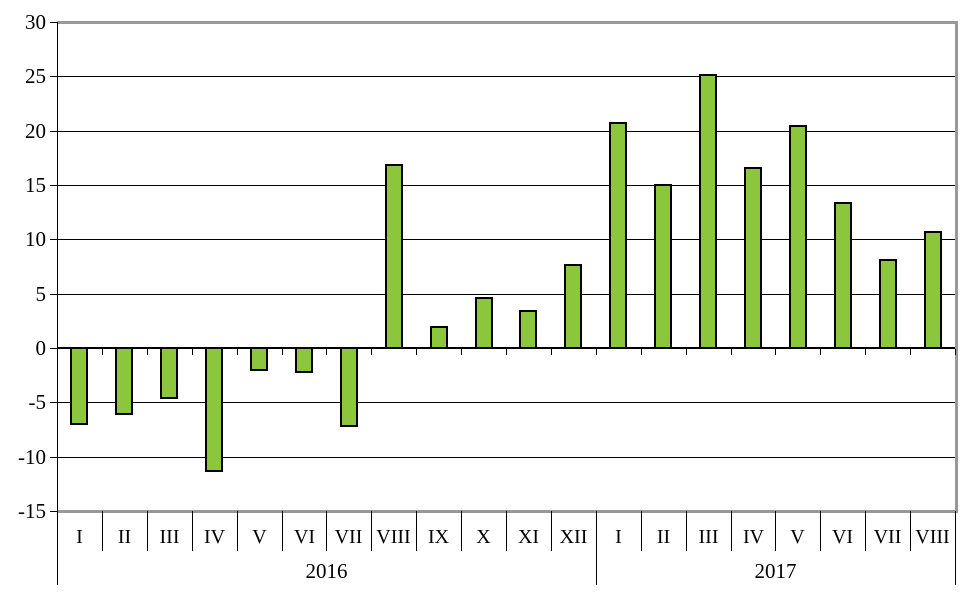 This screenshot has width=978, height=596. What do you see at coordinates (32, 511) in the screenshot?
I see `y-axis-tick-label: -15` at bounding box center [32, 511].